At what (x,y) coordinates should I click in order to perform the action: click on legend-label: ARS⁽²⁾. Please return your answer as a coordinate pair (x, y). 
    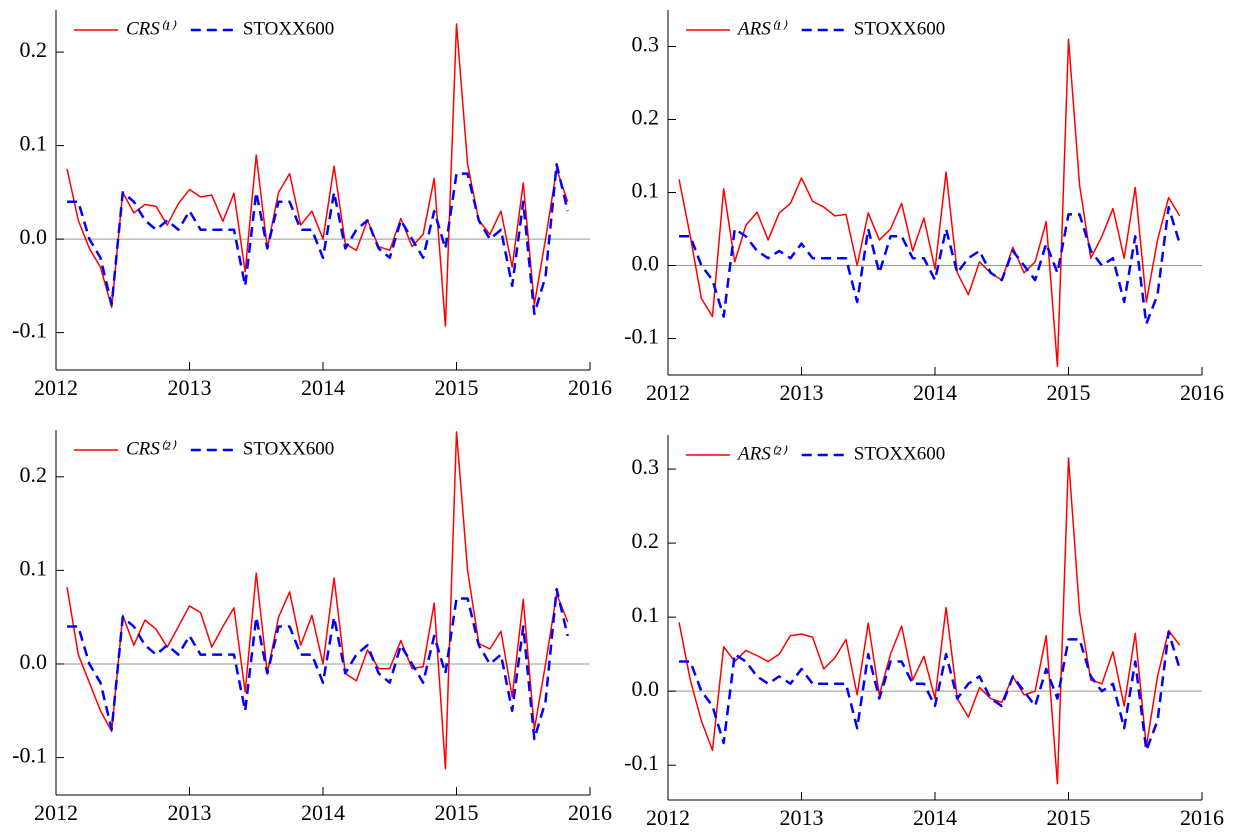
    Looking at the image, I should click on (762, 453).